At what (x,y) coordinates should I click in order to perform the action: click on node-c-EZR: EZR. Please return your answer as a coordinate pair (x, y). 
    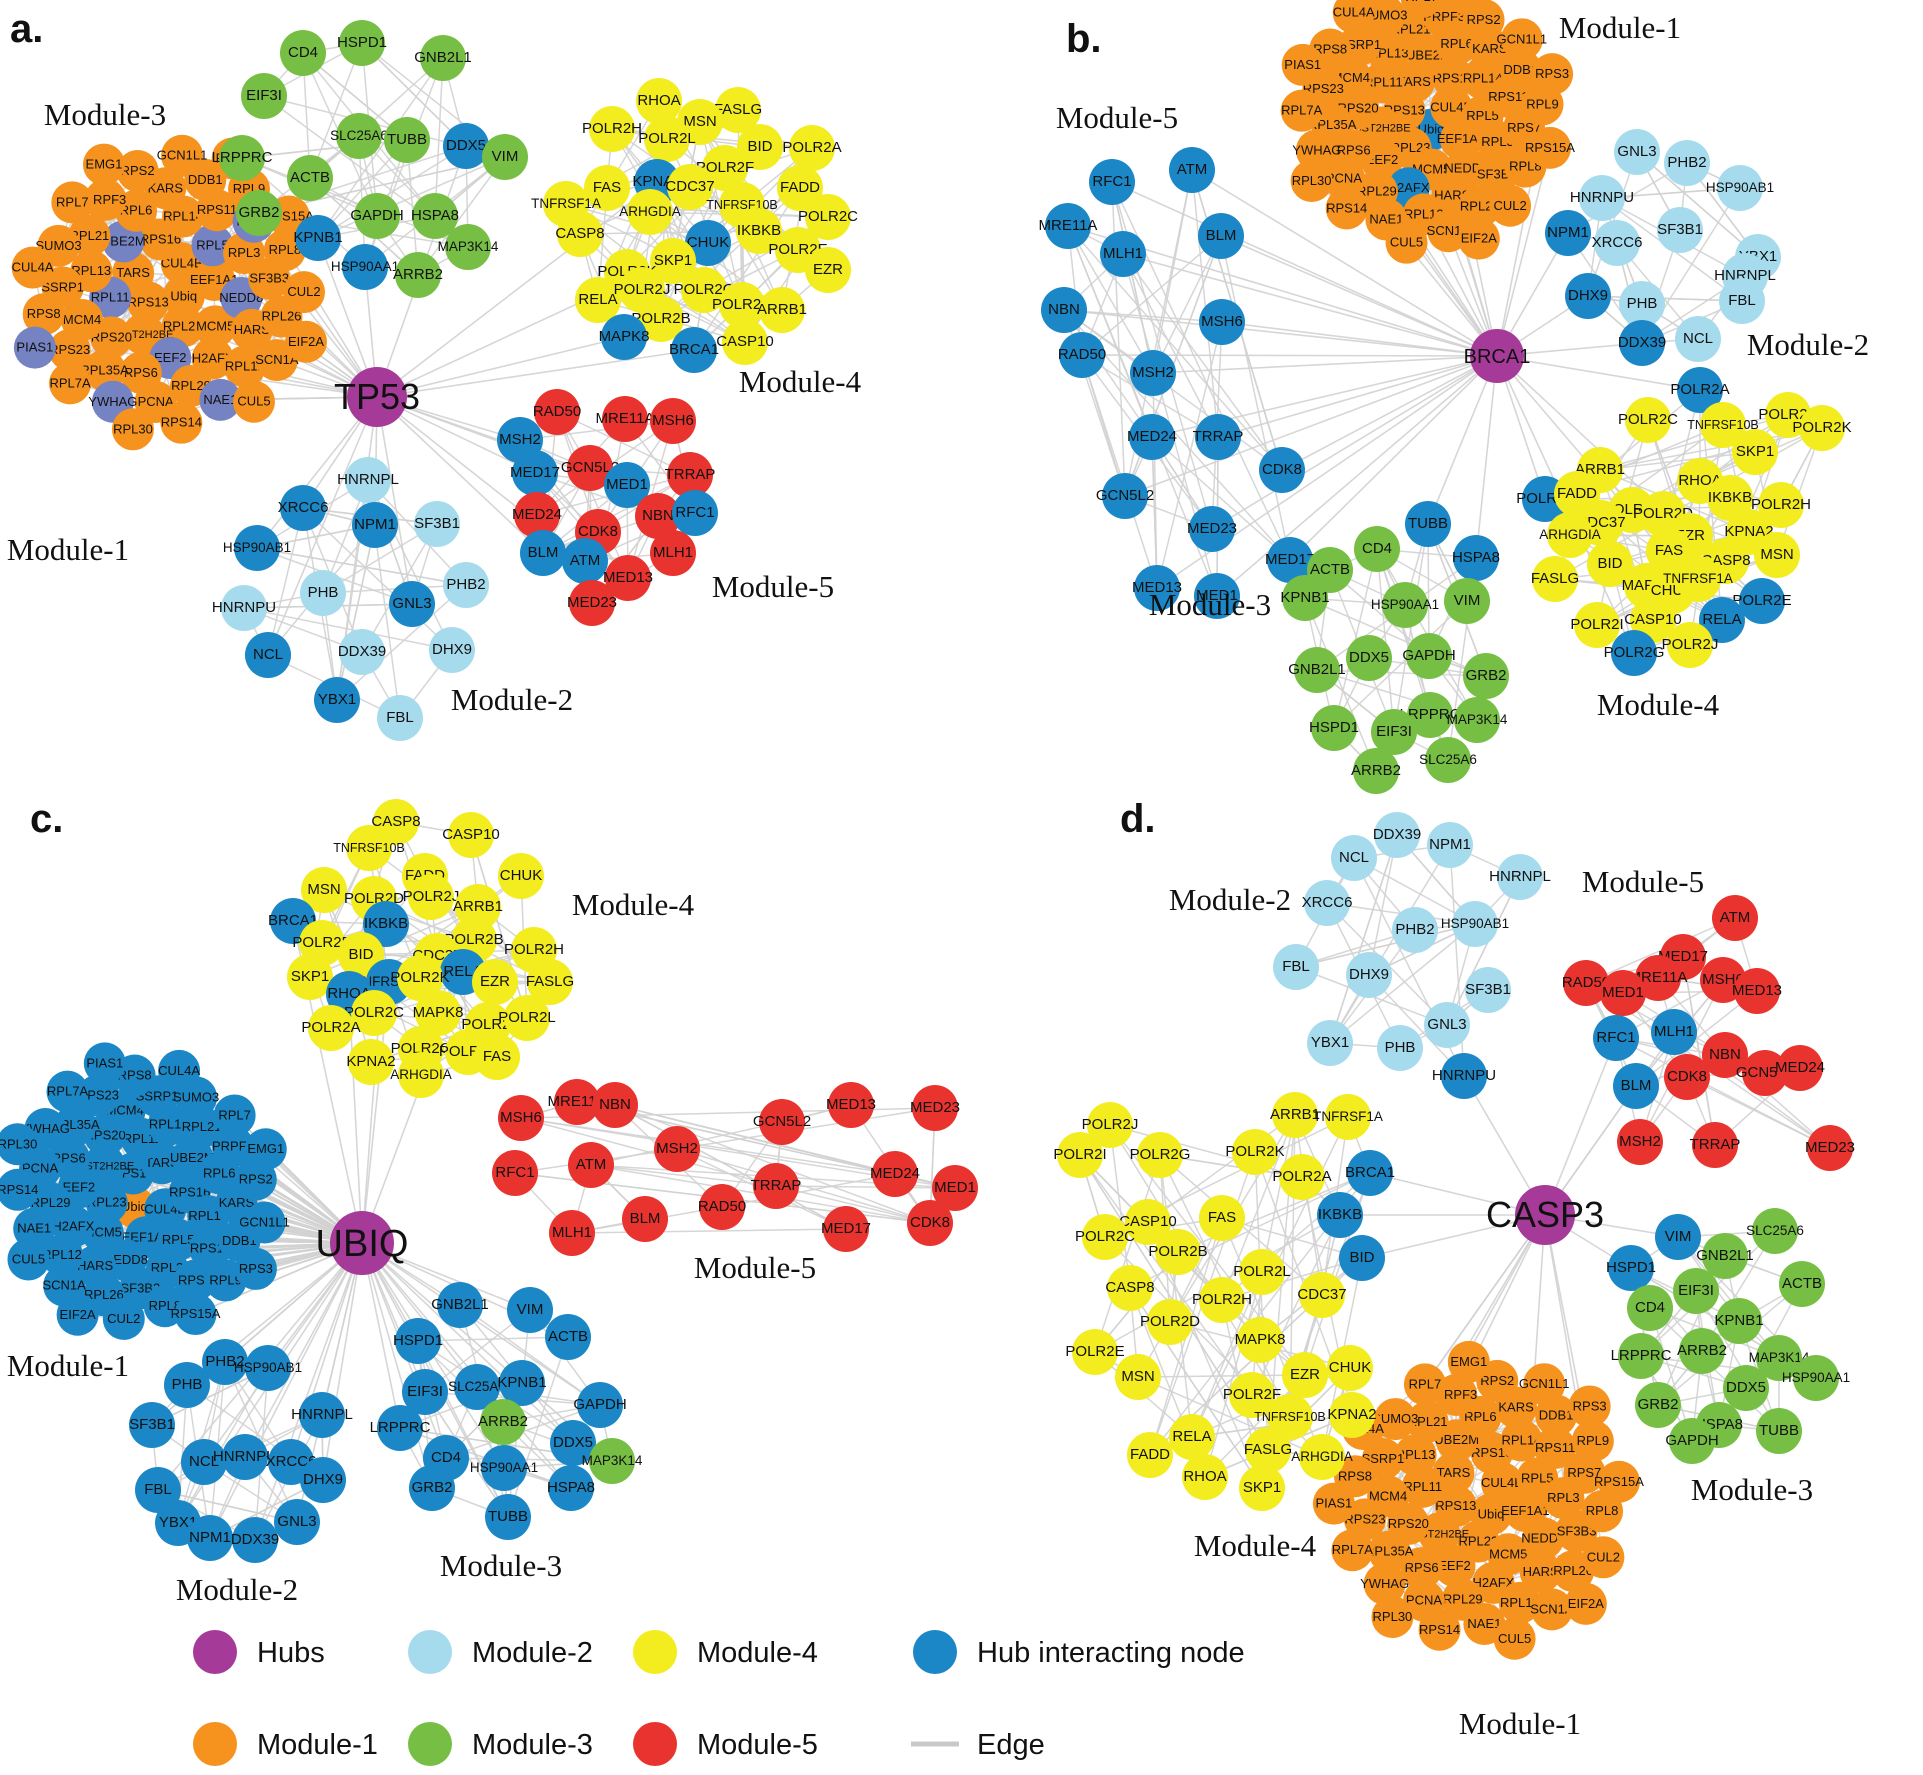
    Looking at the image, I should click on (495, 982).